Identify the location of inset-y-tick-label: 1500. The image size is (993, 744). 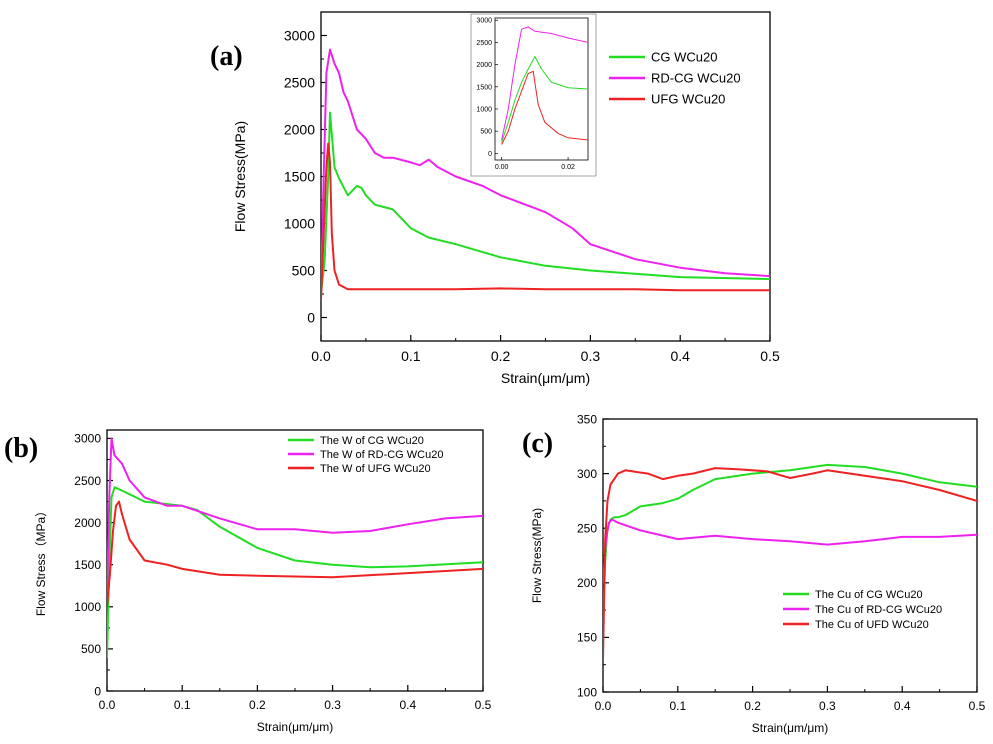
(484, 87).